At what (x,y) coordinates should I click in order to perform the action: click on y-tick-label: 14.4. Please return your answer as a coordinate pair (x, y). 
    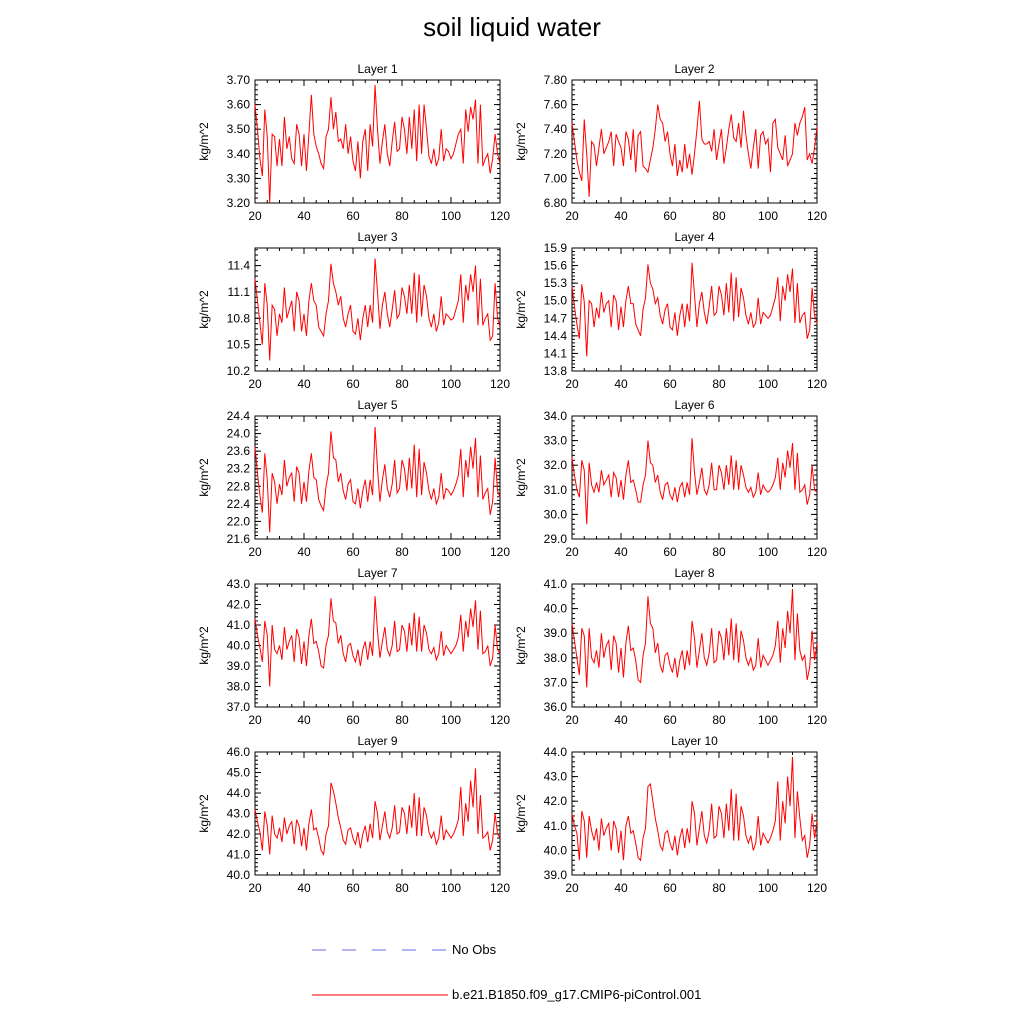
    Looking at the image, I should click on (556, 336).